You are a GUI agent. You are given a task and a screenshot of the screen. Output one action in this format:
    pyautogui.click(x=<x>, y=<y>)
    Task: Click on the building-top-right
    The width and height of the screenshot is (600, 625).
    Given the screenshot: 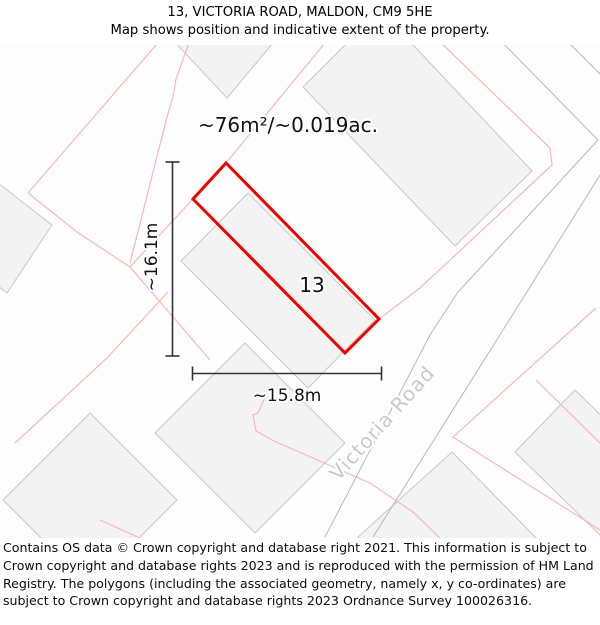 What is the action you would take?
    pyautogui.click(x=417, y=146)
    